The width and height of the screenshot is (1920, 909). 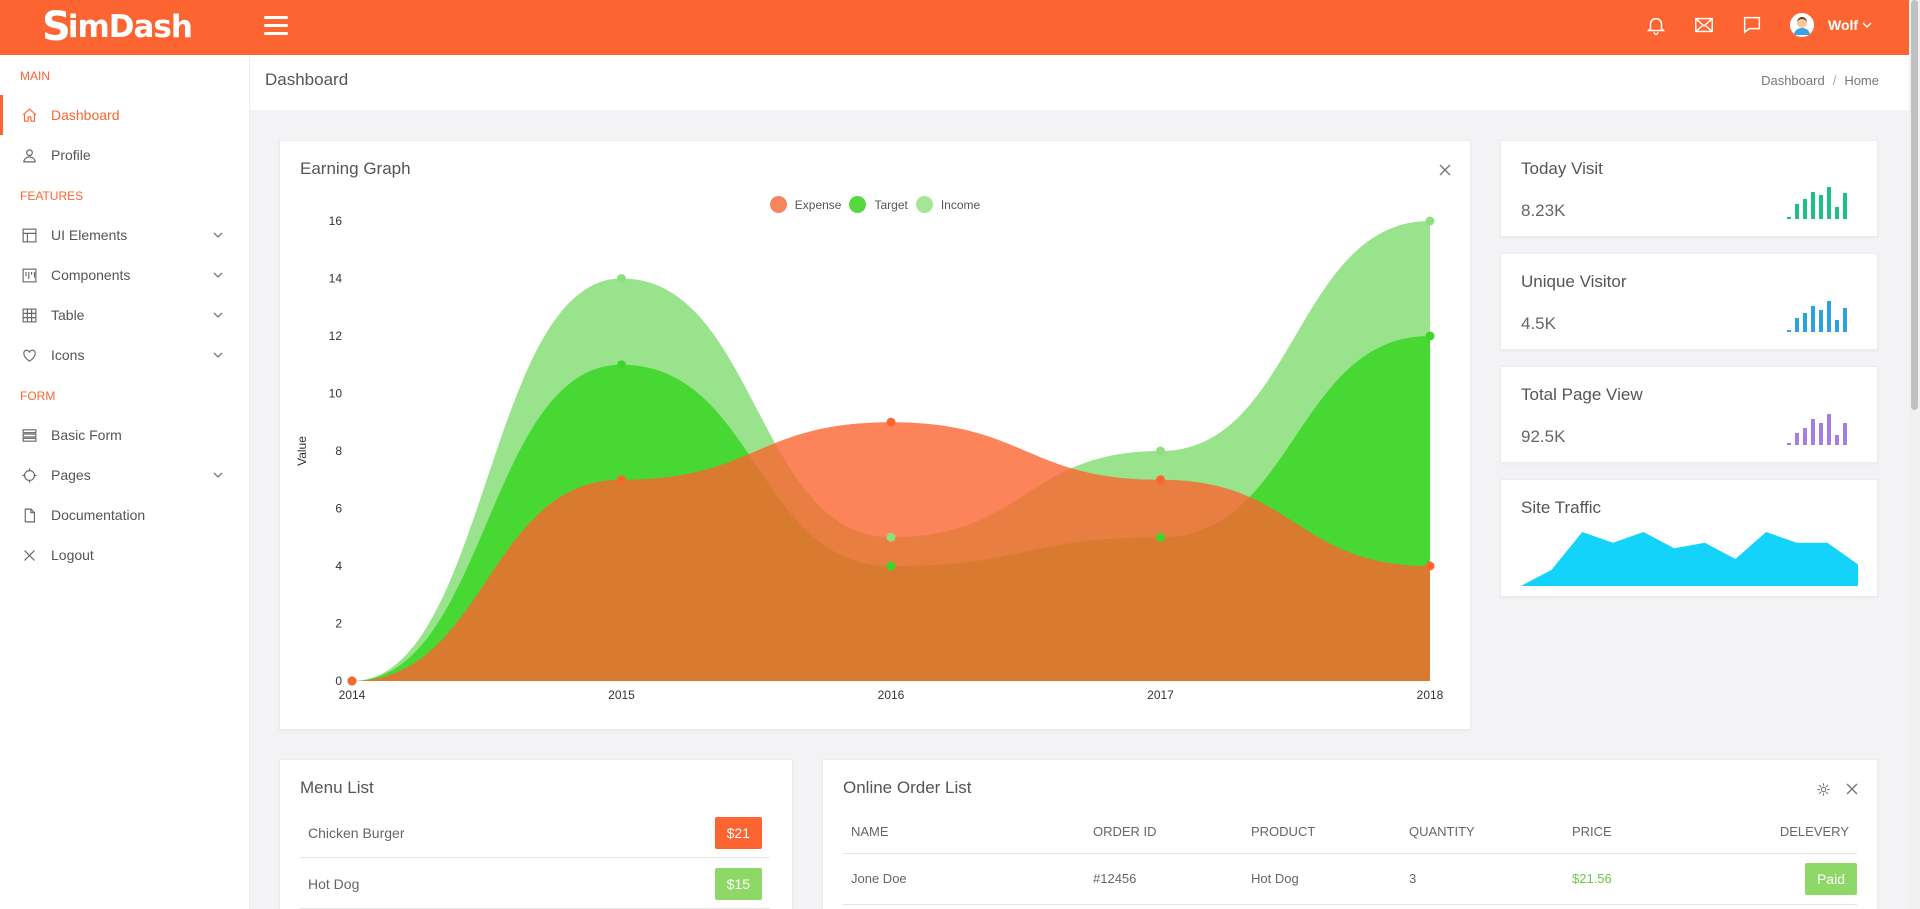 What do you see at coordinates (1430, 695) in the screenshot?
I see `x-tick-label: 2018` at bounding box center [1430, 695].